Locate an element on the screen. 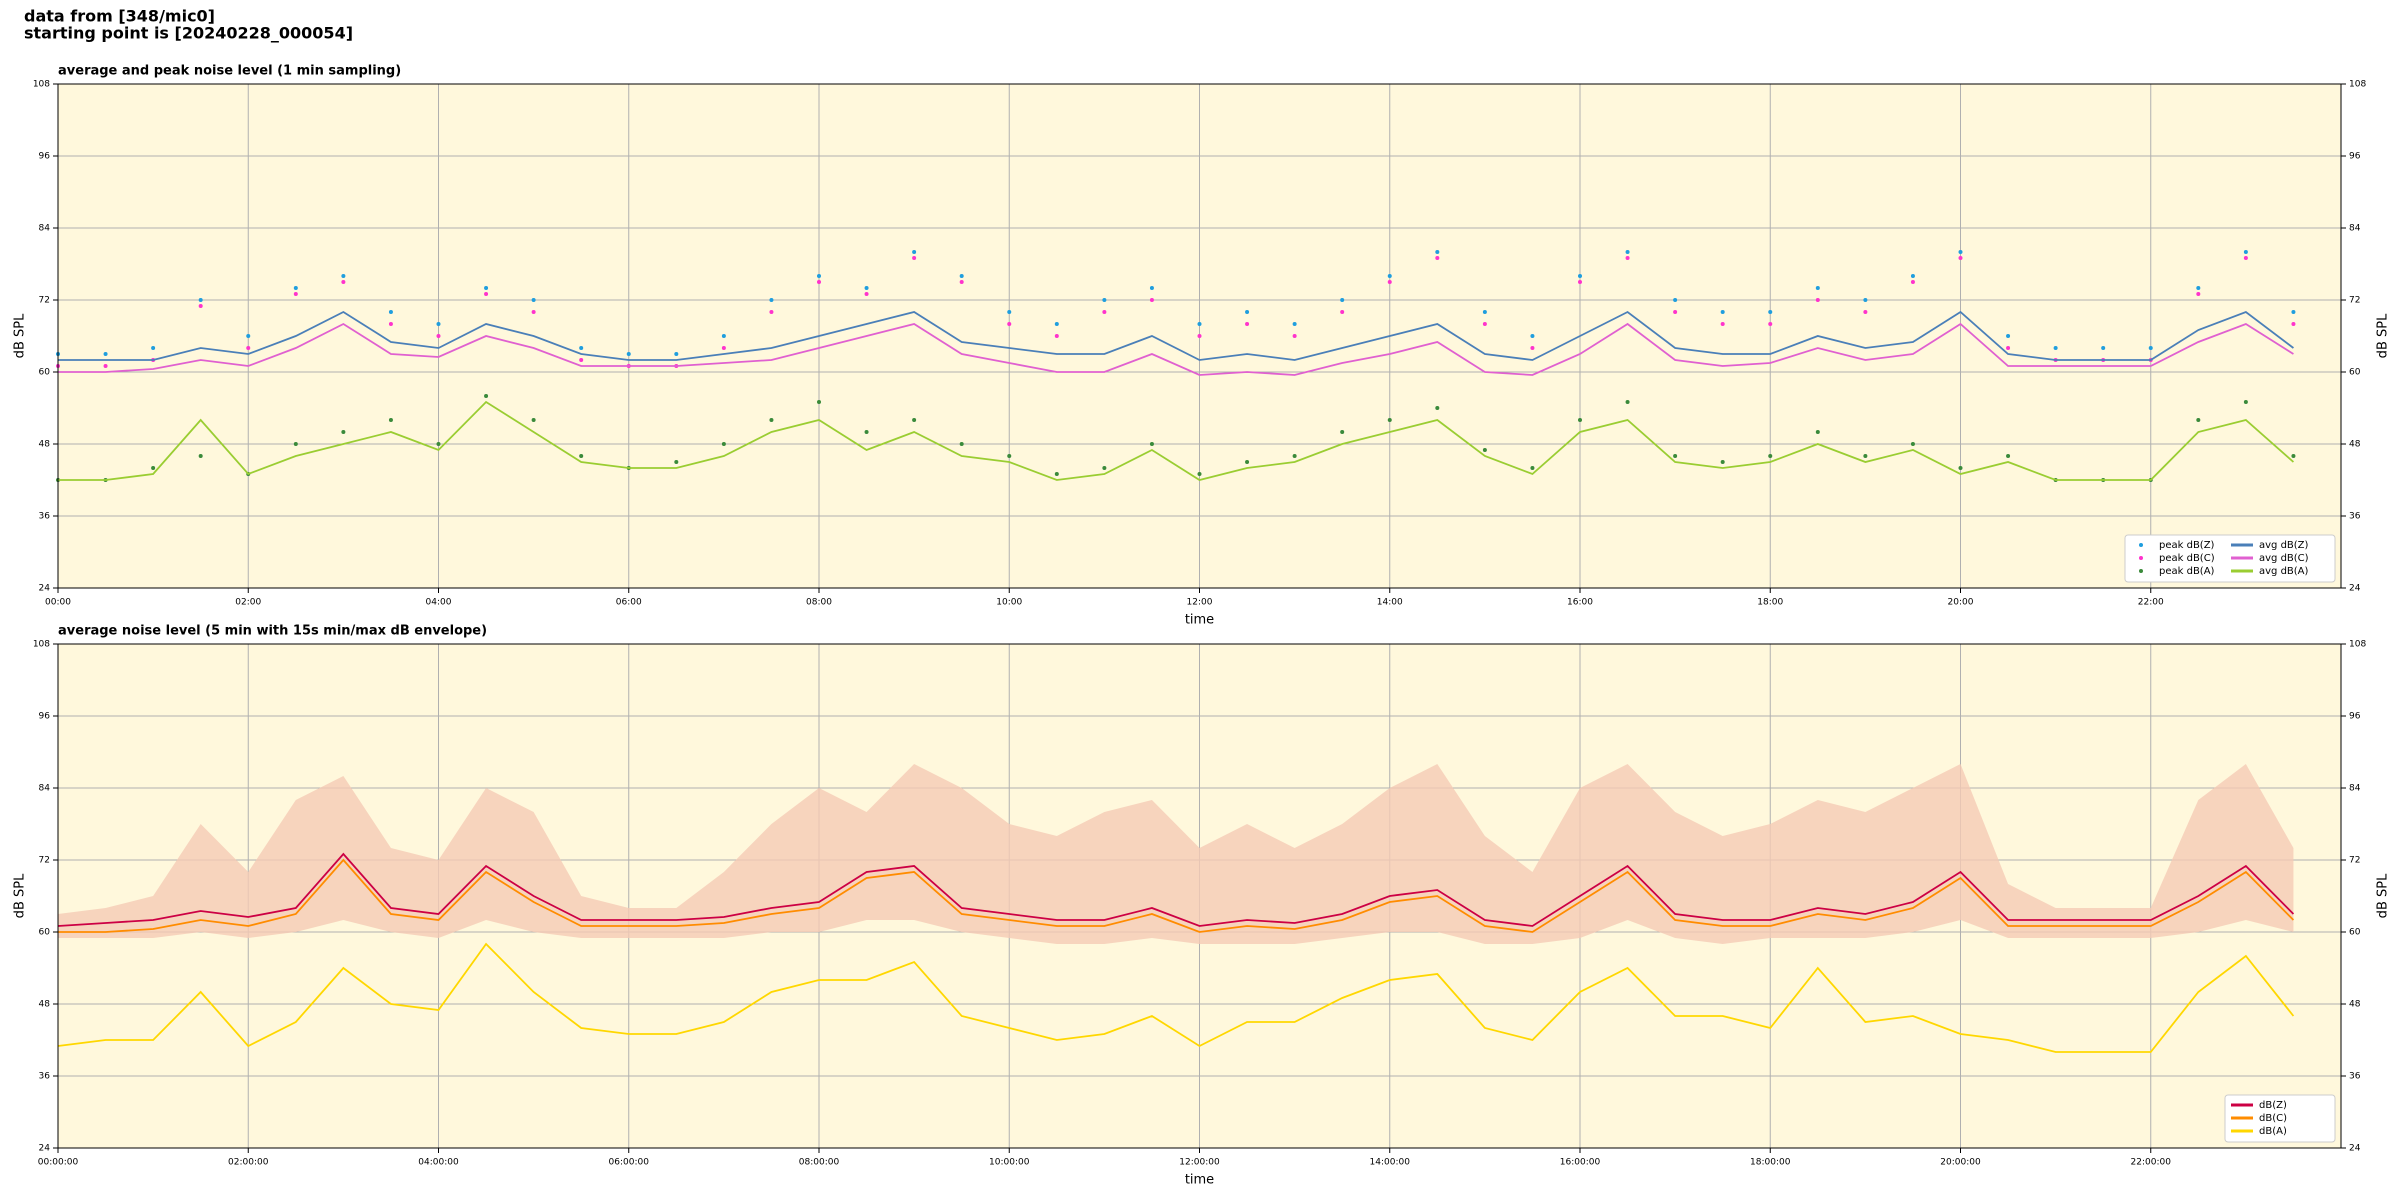 The image size is (2400, 1200). header-line: data from [348/mic0] is located at coordinates (119, 16).